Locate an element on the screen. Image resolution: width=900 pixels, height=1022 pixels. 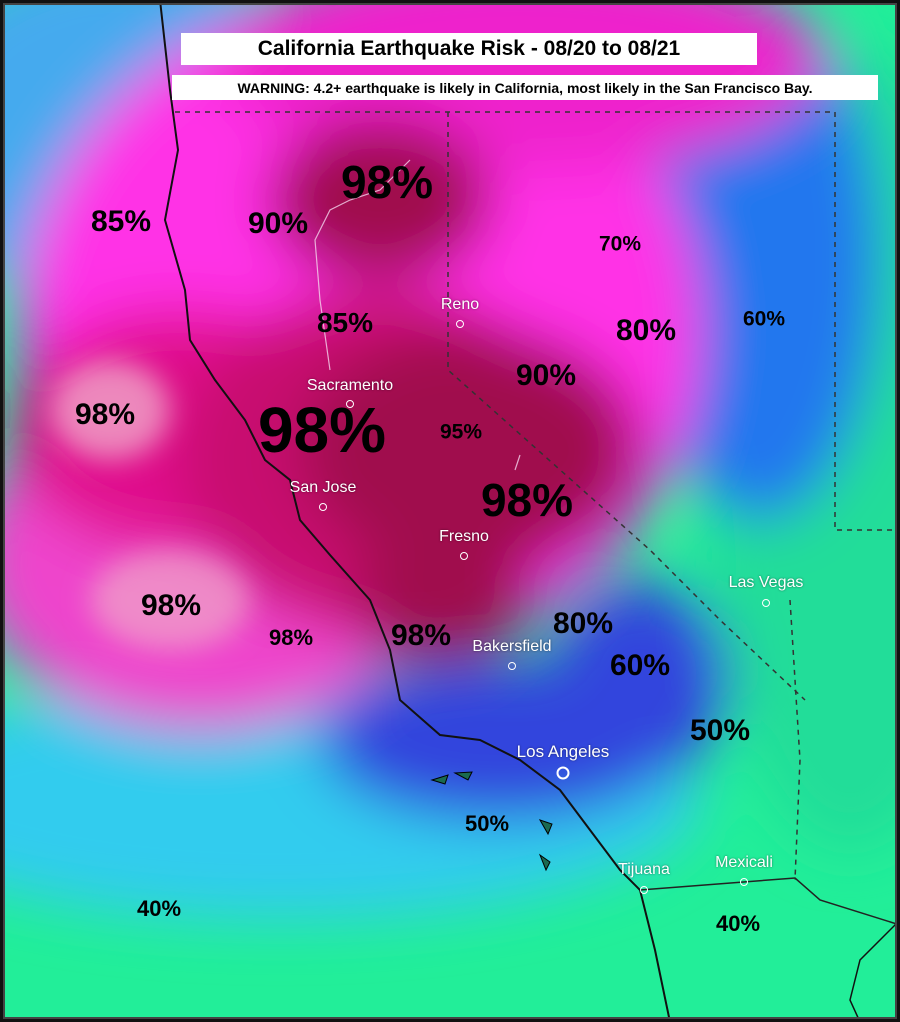
city-label-san-jose: San Jose is located at coordinates (323, 487).